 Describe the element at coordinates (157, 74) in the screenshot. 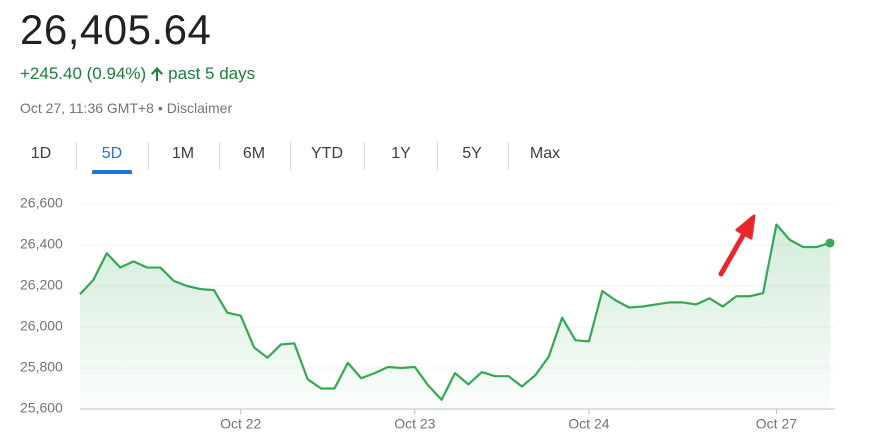

I see `up-arrow-icon` at that location.